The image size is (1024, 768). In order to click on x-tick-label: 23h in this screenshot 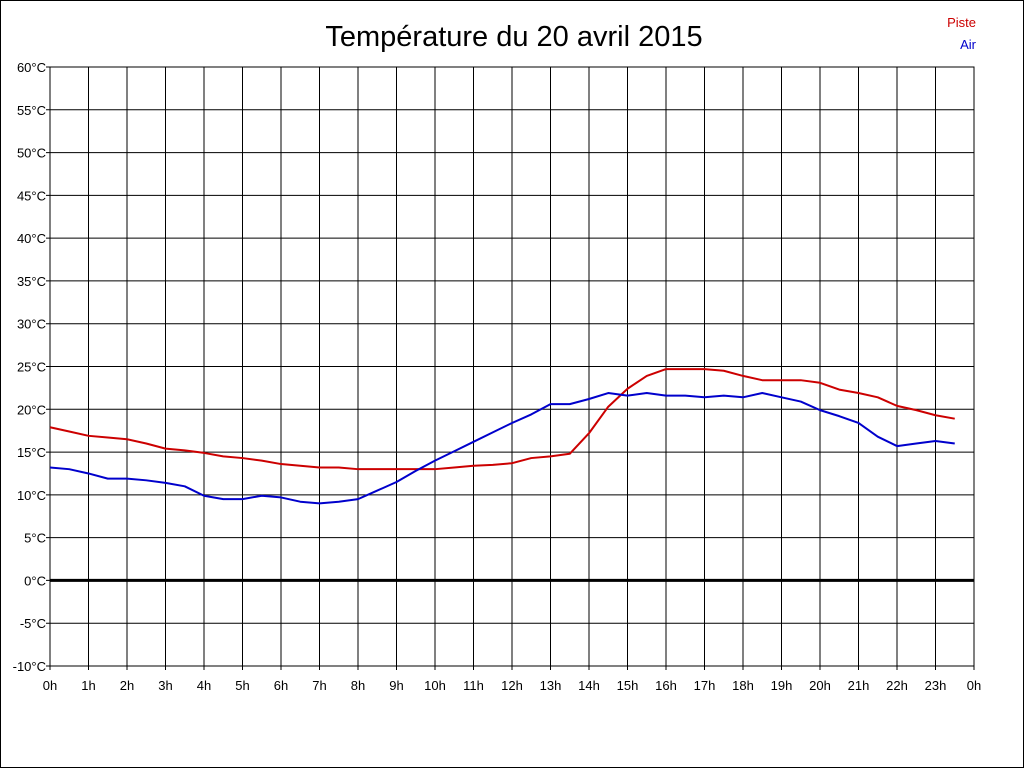, I will do `click(936, 685)`.